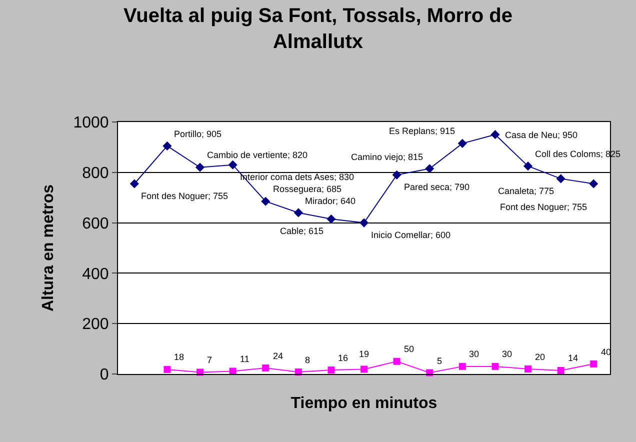  Describe the element at coordinates (209, 360) in the screenshot. I see `data-label: 7` at that location.